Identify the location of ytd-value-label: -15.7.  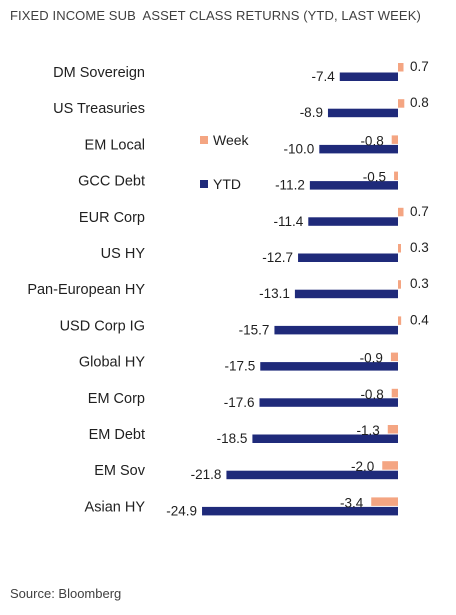
(254, 329).